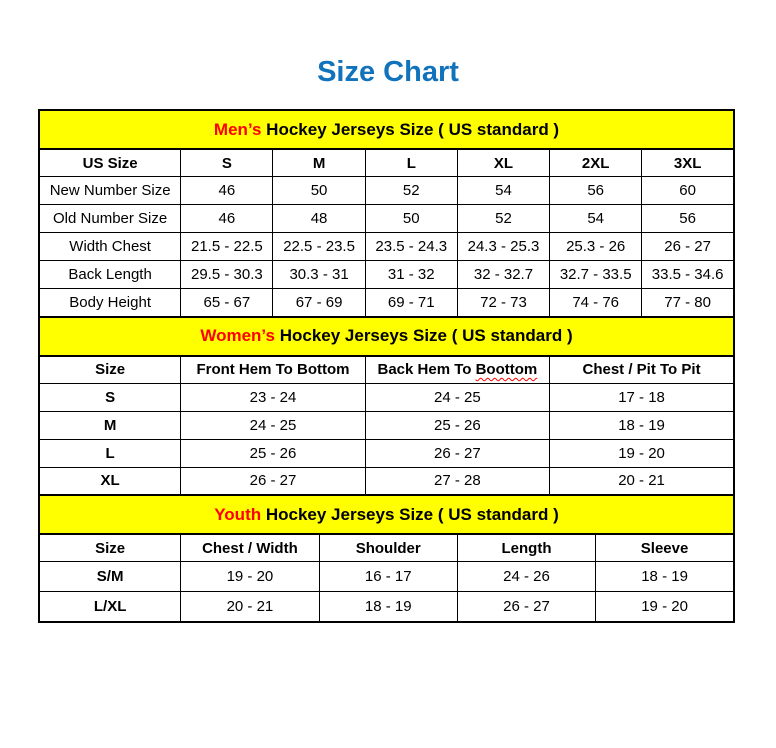  Describe the element at coordinates (319, 302) in the screenshot. I see `size-value-cell: 67 - 69` at that location.